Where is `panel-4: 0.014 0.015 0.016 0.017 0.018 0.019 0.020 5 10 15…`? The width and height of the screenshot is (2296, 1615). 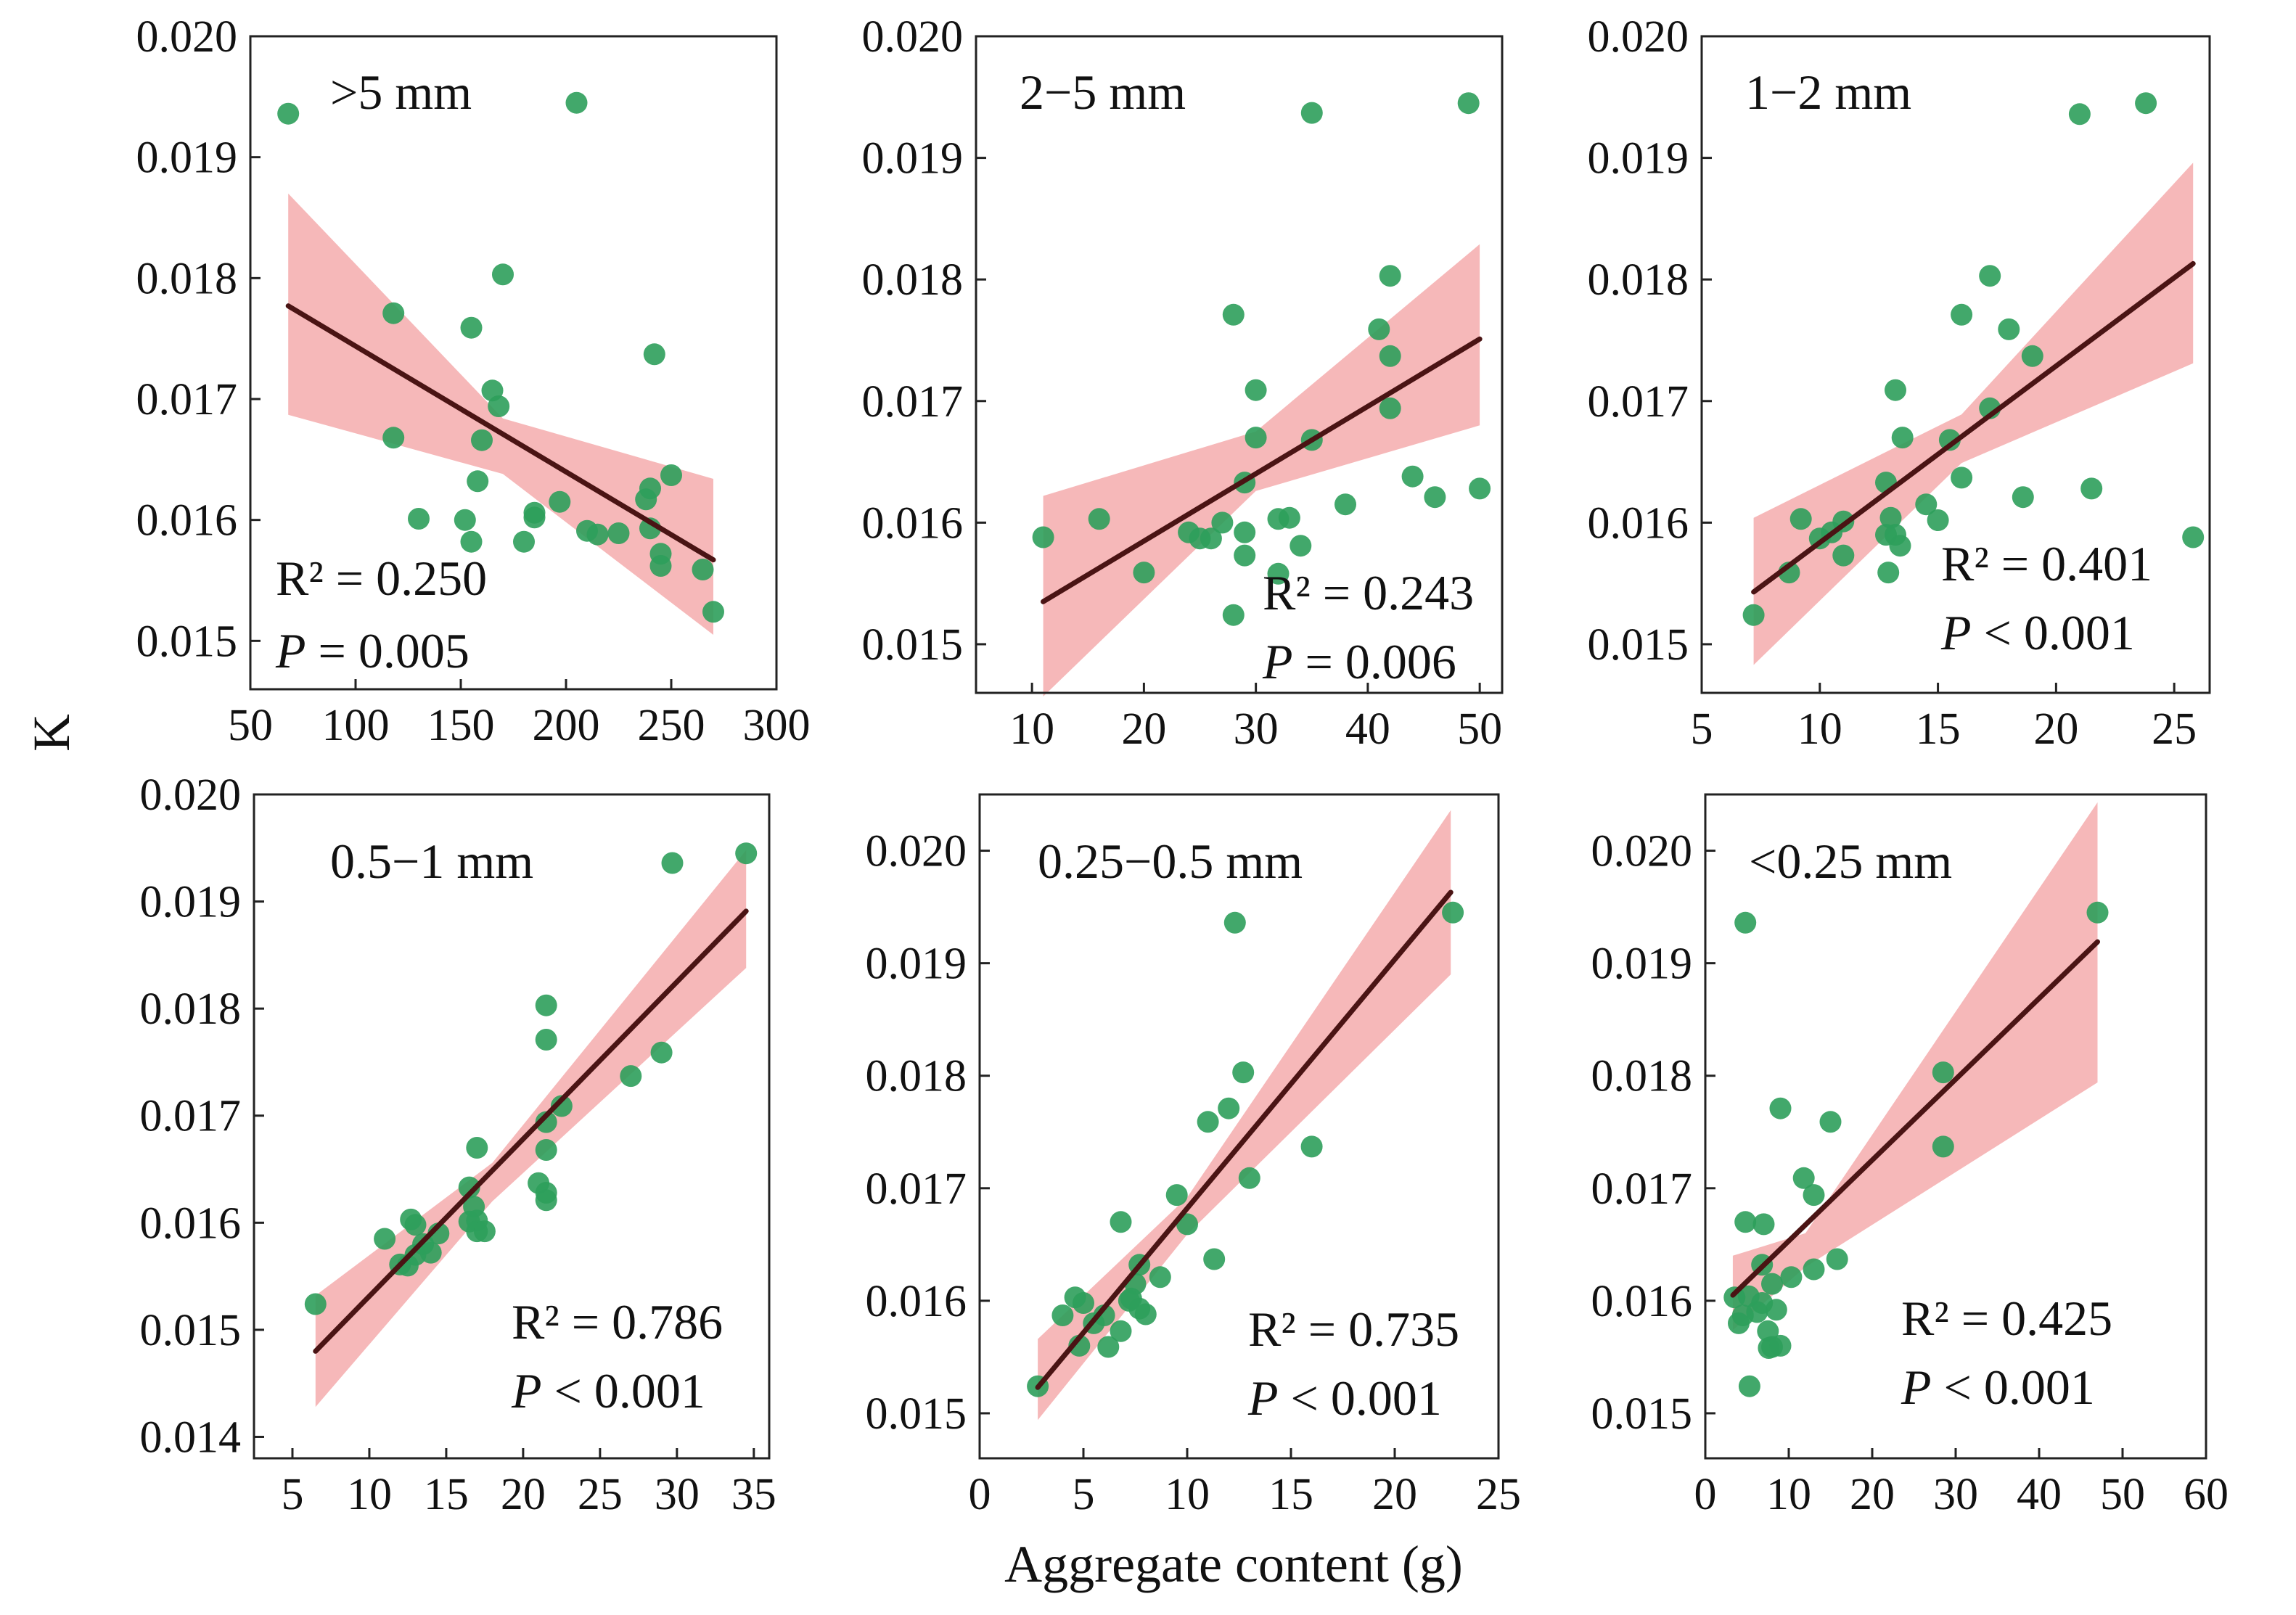 panel-4: 0.014 0.015 0.016 0.017 0.018 0.019 0.020 5 10 15… is located at coordinates (458, 1145).